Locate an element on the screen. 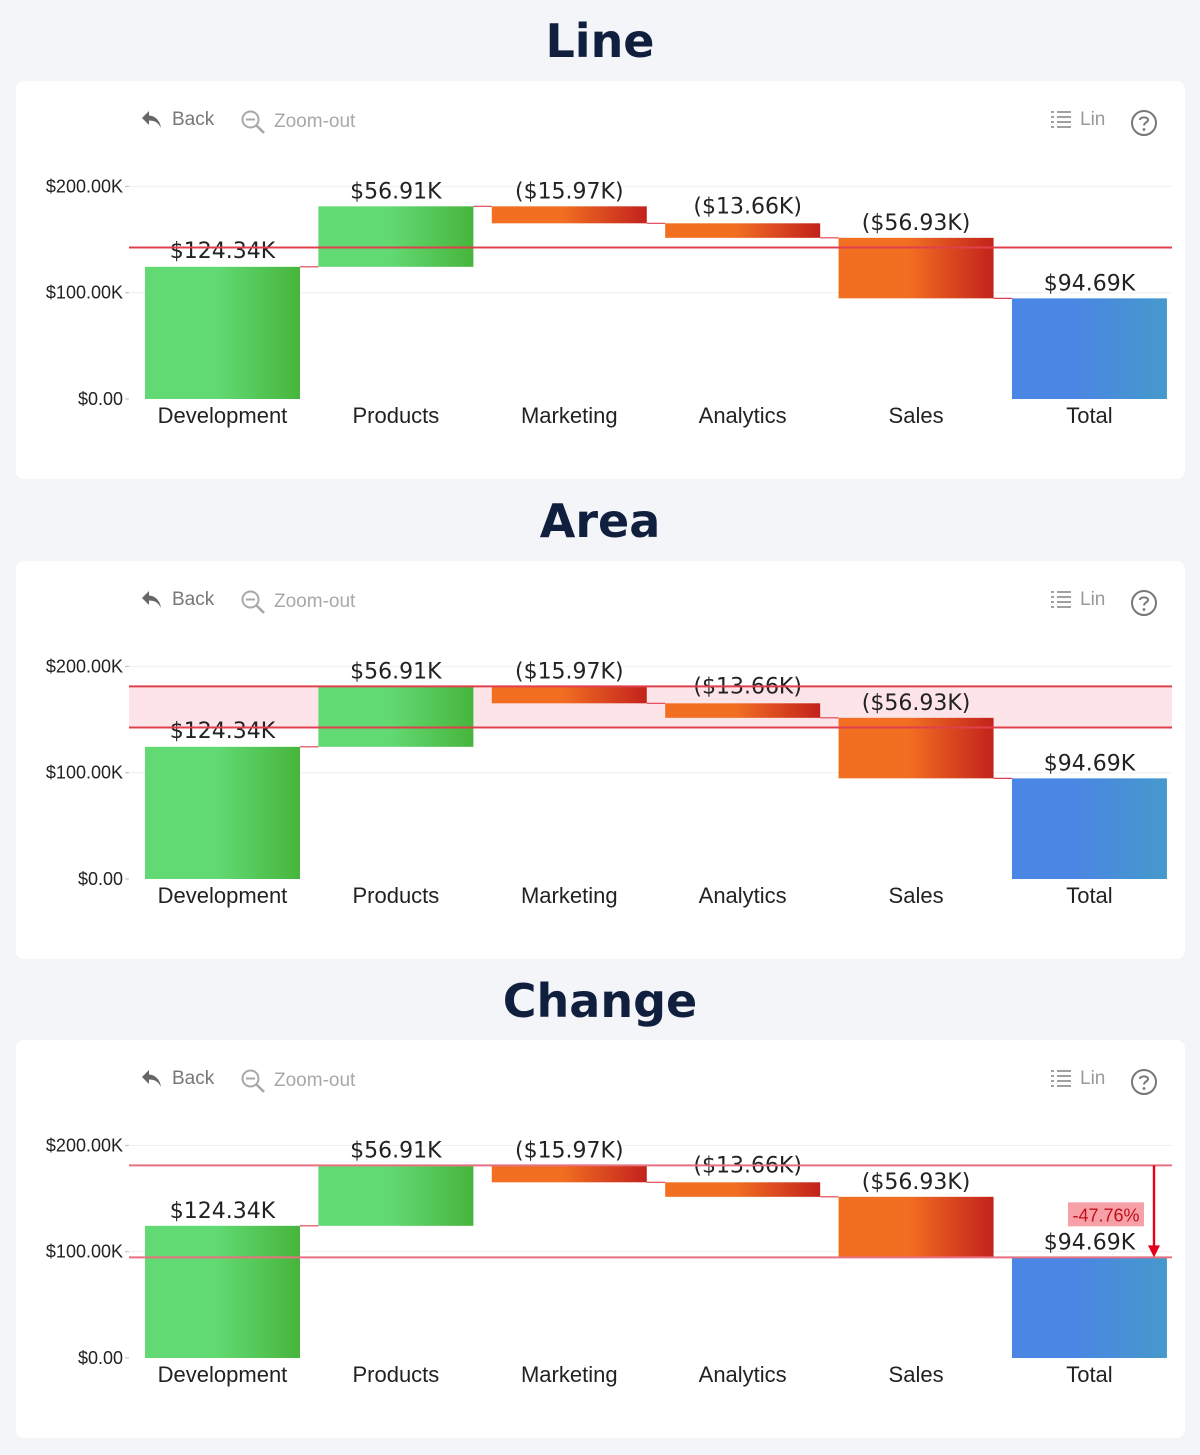 This screenshot has height=1455, width=1200. section-title-area: Area is located at coordinates (600, 521).